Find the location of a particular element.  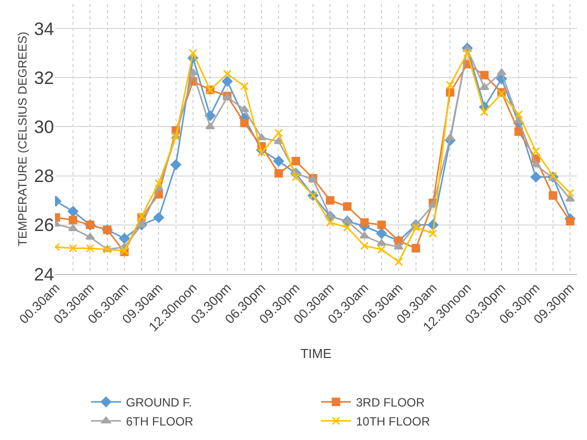

y-tick-label: 26 is located at coordinates (44, 225).